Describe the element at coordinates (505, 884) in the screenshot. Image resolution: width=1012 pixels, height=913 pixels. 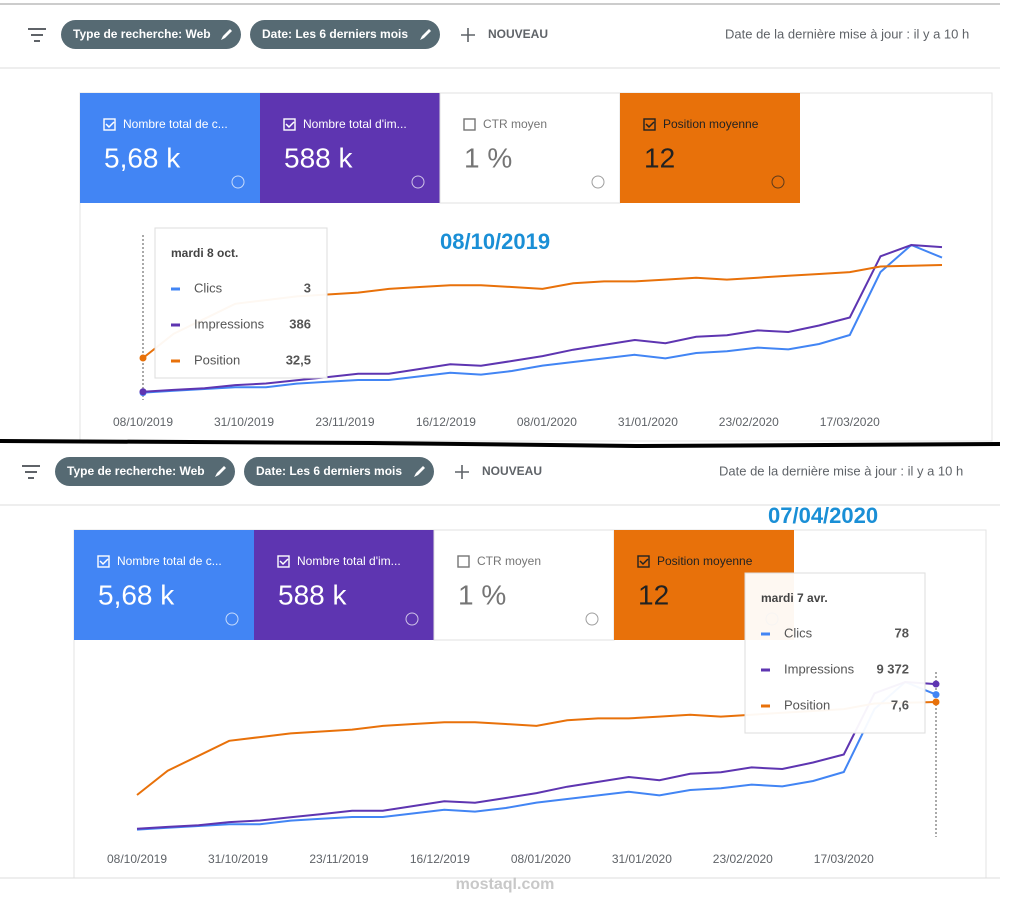
I see `watermark: mostaql.com` at that location.